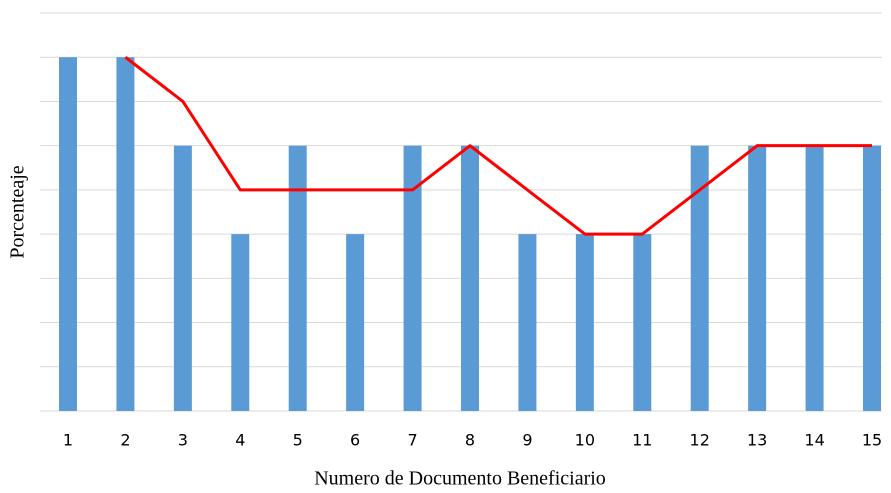 The height and width of the screenshot is (493, 891). What do you see at coordinates (470, 440) in the screenshot?
I see `x-tick-label: 8` at bounding box center [470, 440].